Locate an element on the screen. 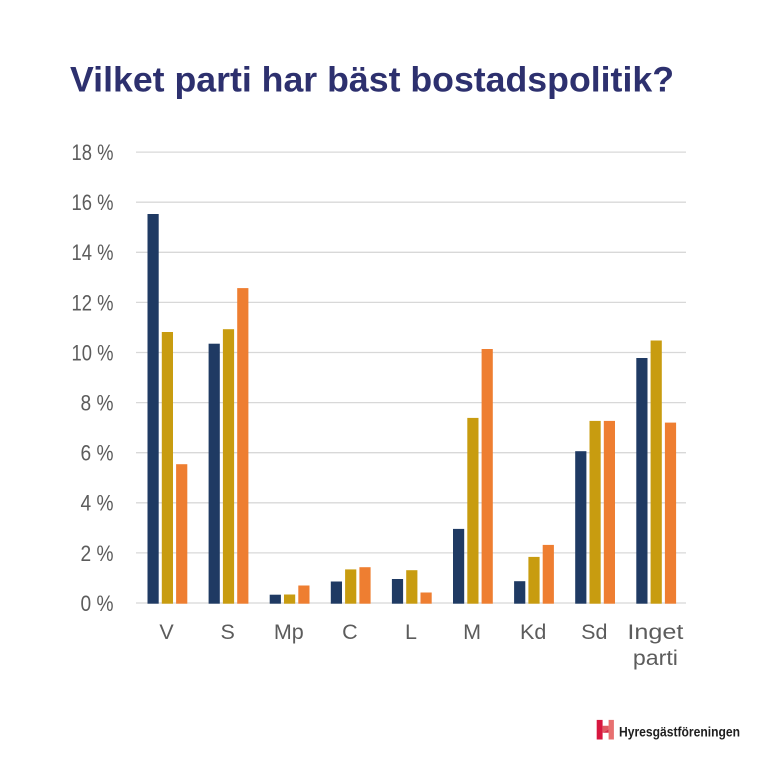  svg-text: Mp is located at coordinates (289, 632).